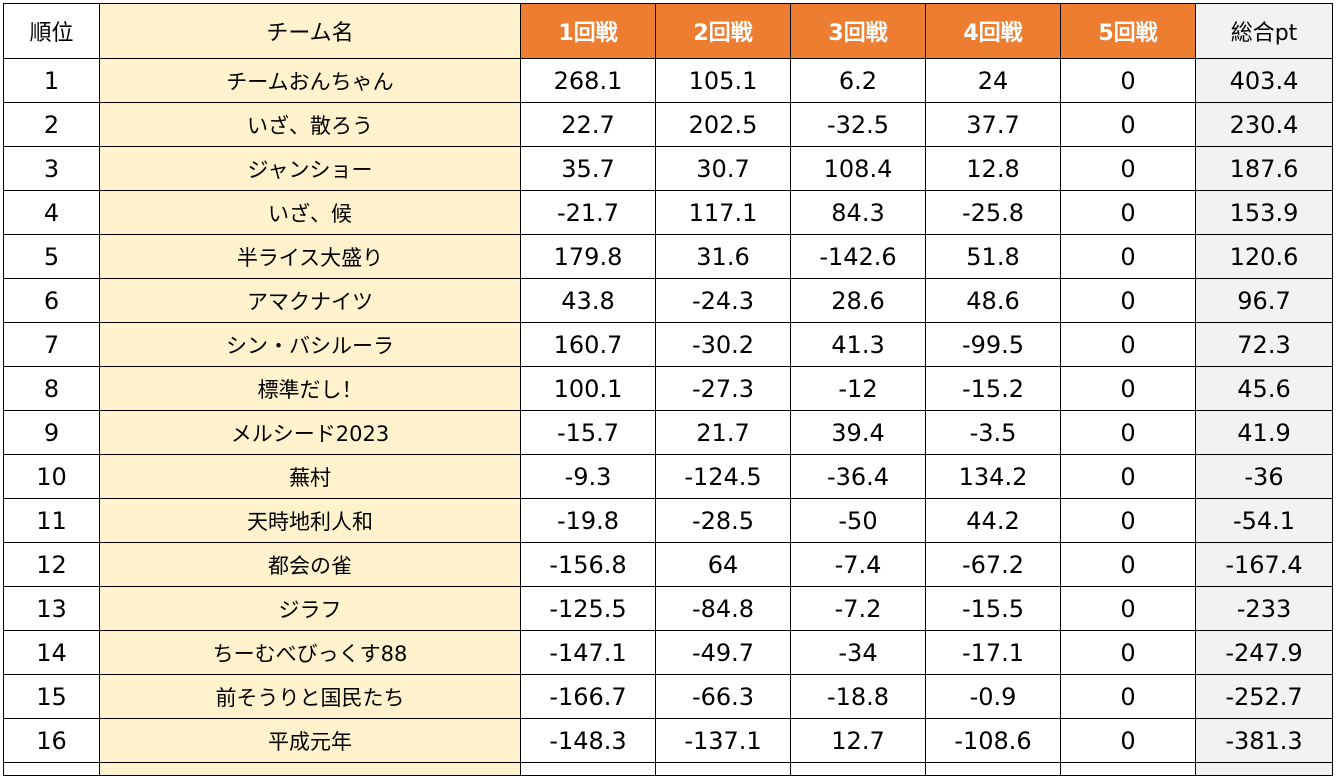 The width and height of the screenshot is (1343, 776). I want to click on round-1-score-cell: 160.7, so click(588, 344).